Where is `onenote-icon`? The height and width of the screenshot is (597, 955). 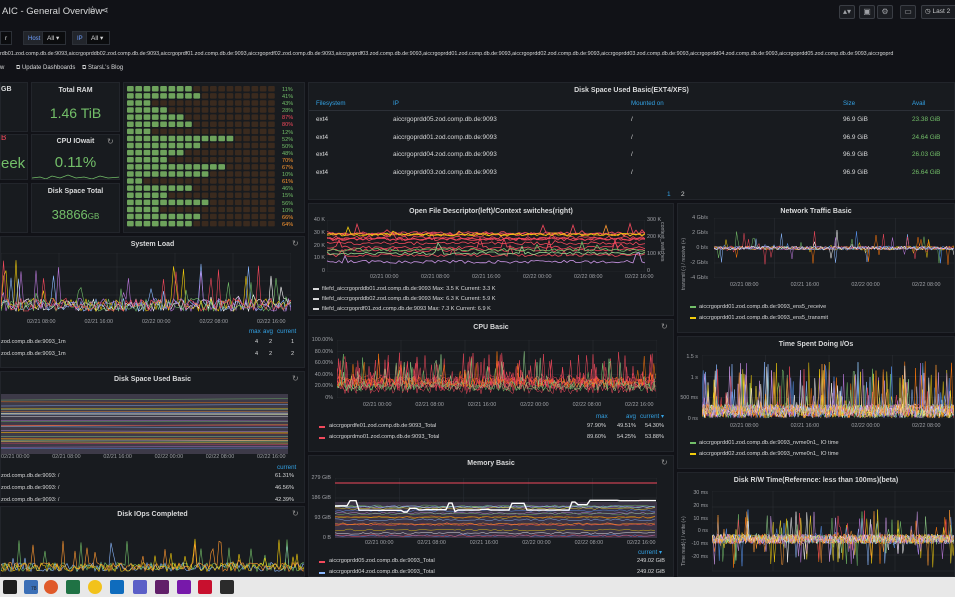
onenote-icon is located at coordinates (184, 587).